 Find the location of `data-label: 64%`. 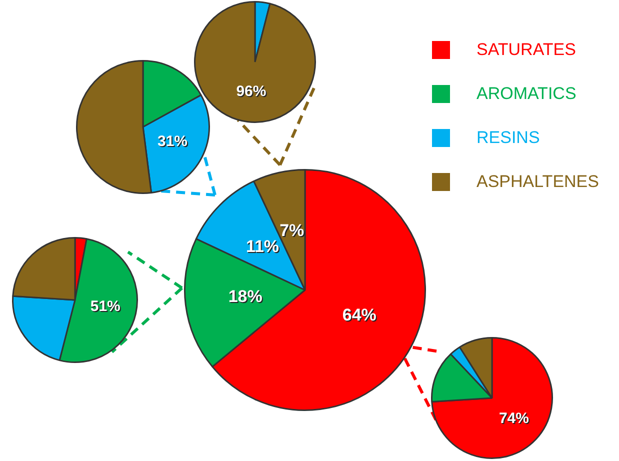

data-label: 64% is located at coordinates (360, 316).